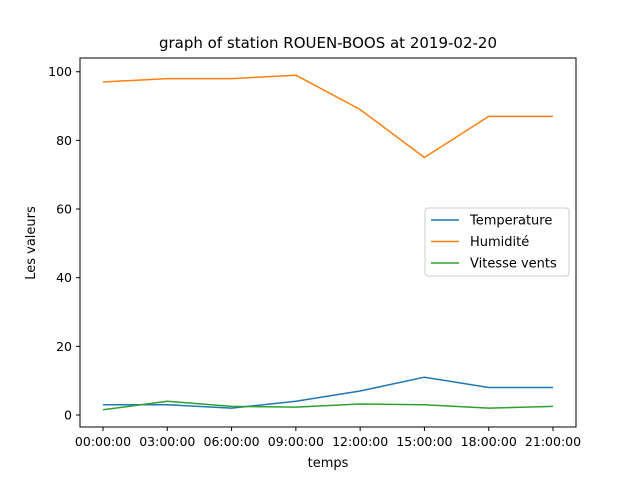 The image size is (640, 480). What do you see at coordinates (553, 441) in the screenshot?
I see `x-tick-label: 21:00:00` at bounding box center [553, 441].